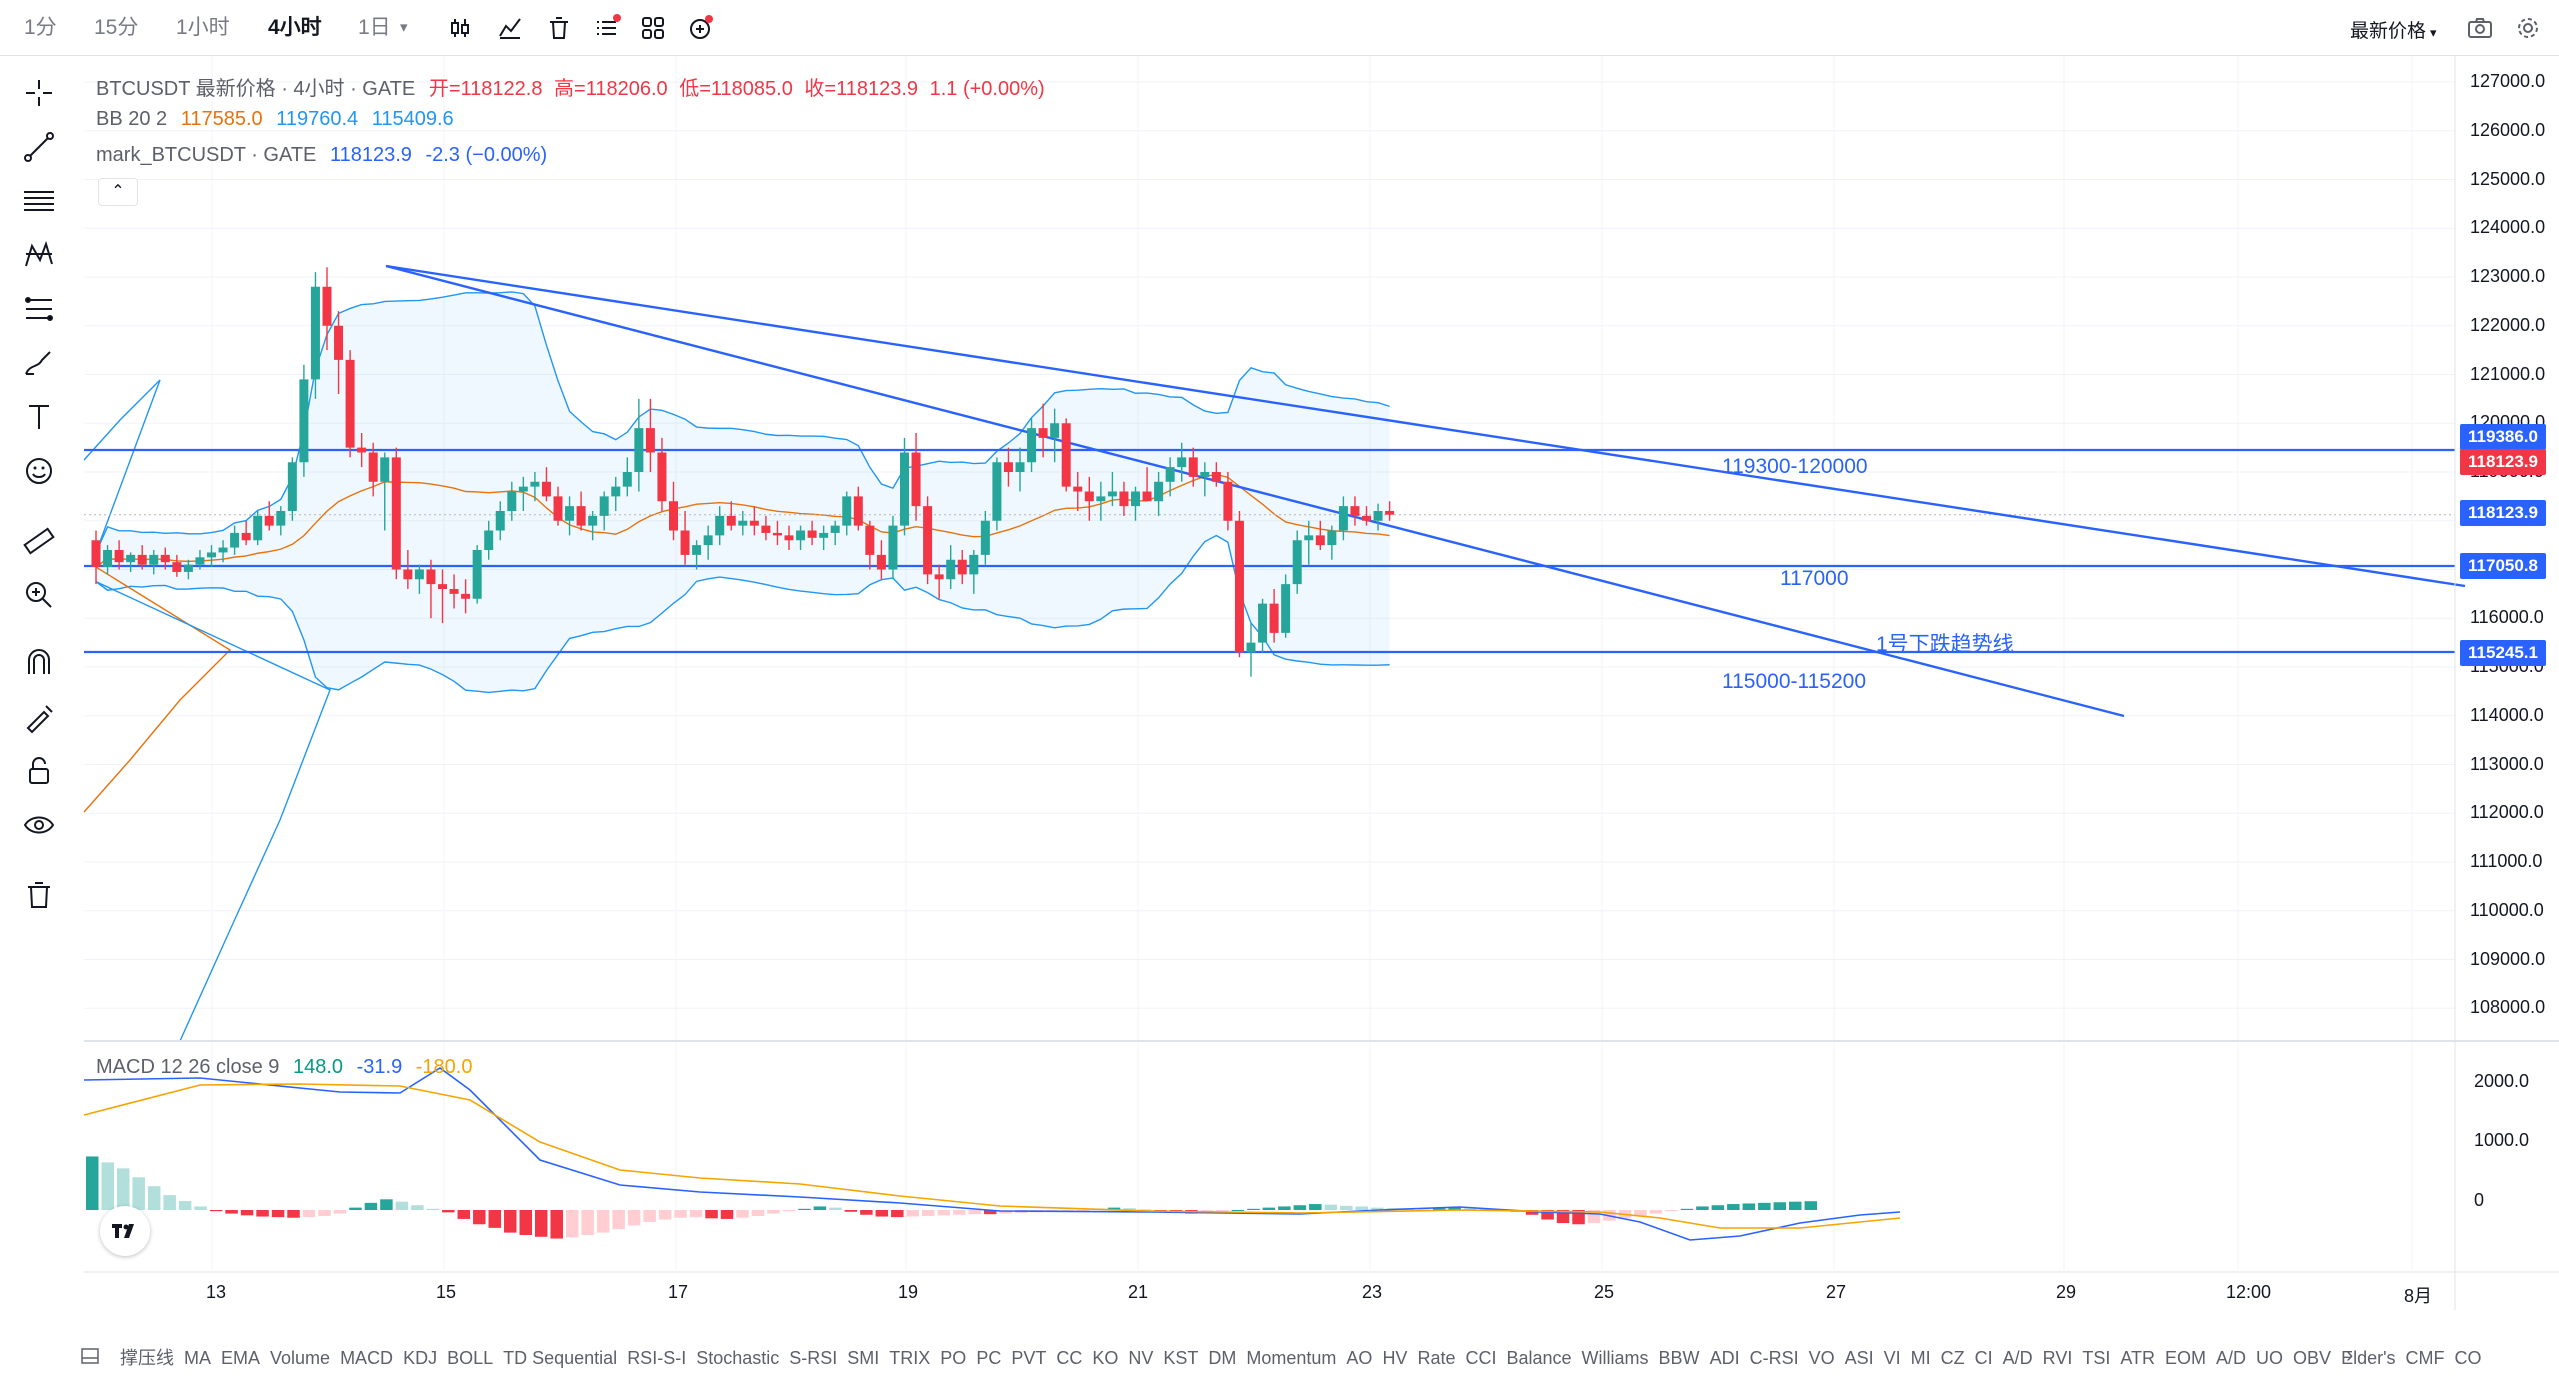 Image resolution: width=2559 pixels, height=1378 pixels. Describe the element at coordinates (2528, 28) in the screenshot. I see `settings-icon` at that location.